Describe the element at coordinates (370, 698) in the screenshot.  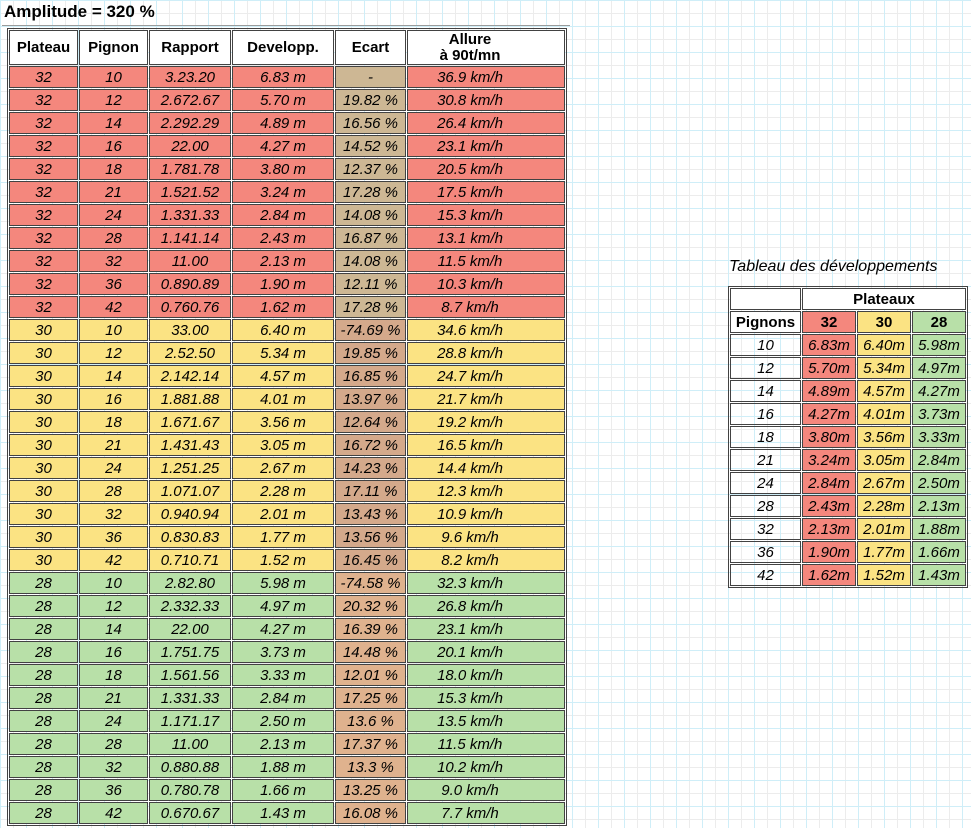
I see `ecart-cell: 17.25 %` at that location.